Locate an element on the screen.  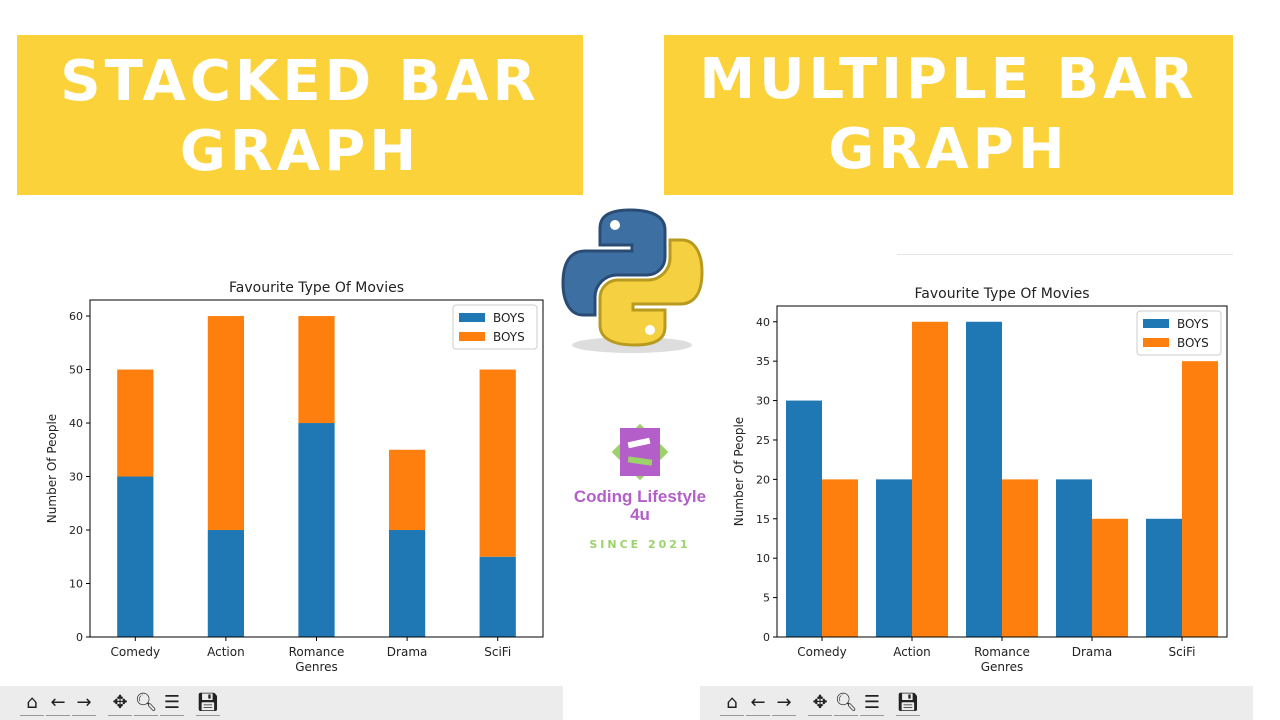
divider is located at coordinates (1065, 254).